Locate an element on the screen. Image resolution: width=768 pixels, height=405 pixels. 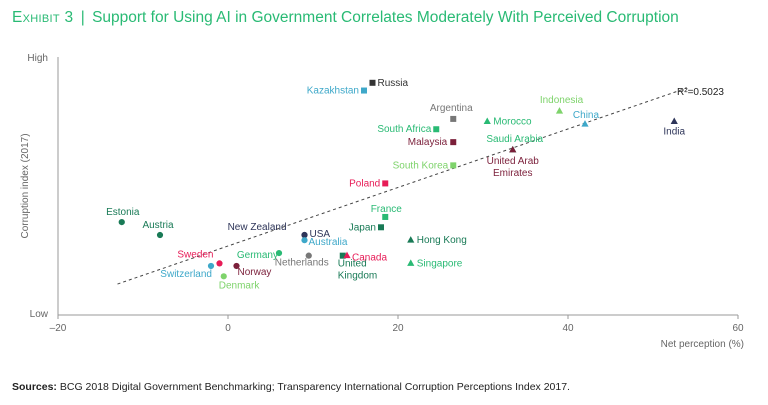
y-axis-label: Corruption index (2017) is located at coordinates (25, 185).